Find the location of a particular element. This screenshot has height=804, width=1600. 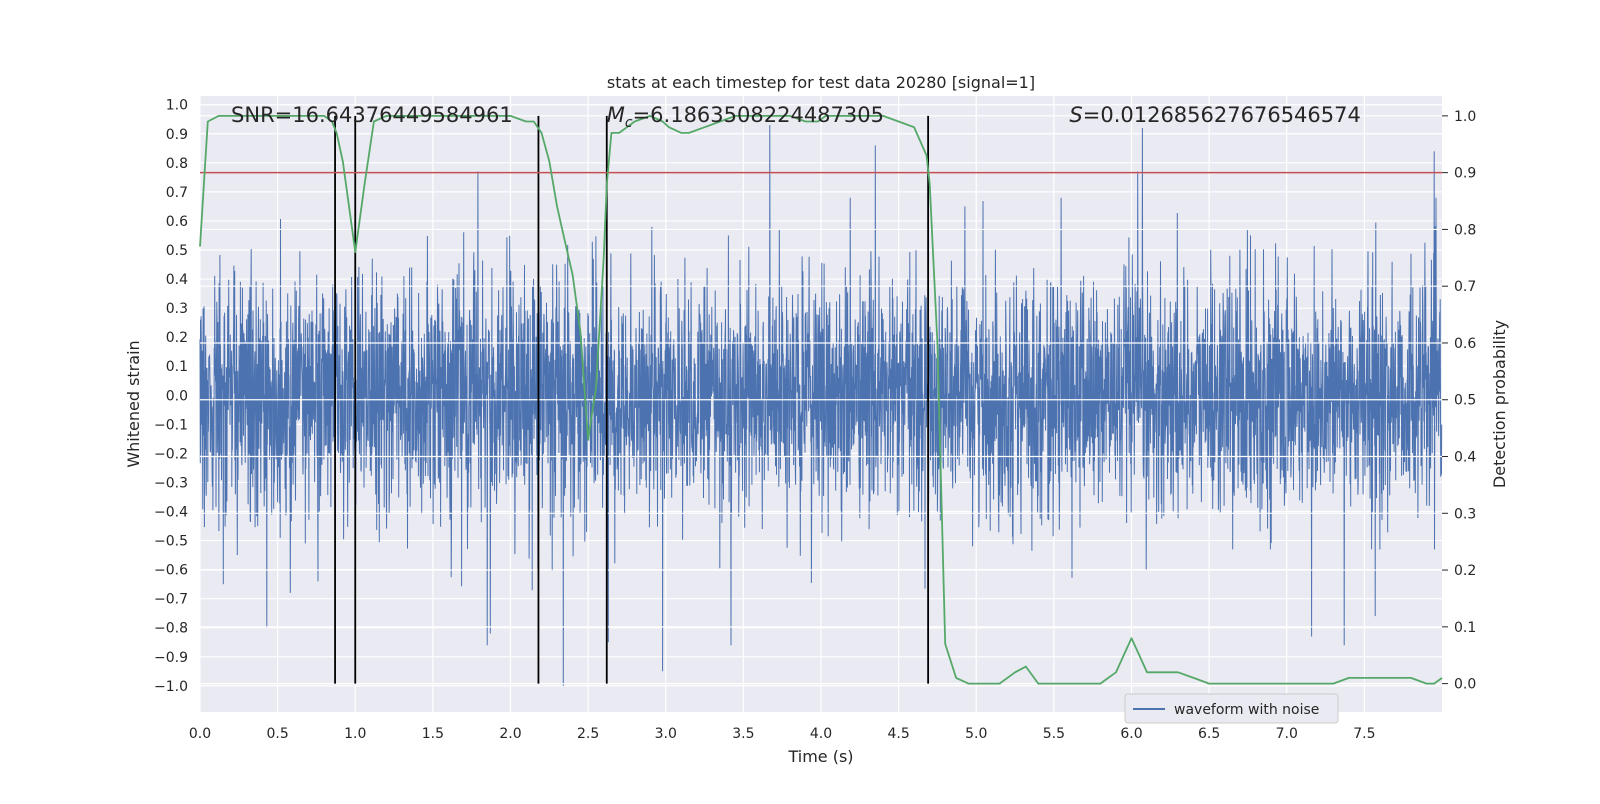

legend-box is located at coordinates (1231, 708).